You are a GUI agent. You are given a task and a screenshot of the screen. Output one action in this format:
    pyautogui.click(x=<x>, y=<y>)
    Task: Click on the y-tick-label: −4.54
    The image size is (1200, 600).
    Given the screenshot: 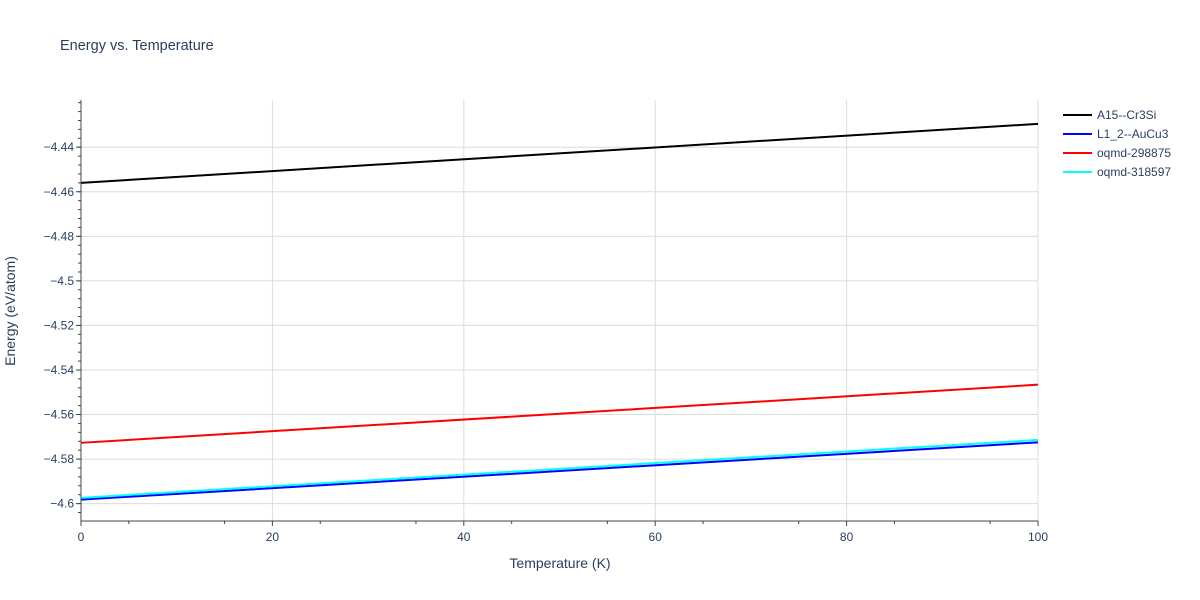 What is the action you would take?
    pyautogui.click(x=59, y=370)
    